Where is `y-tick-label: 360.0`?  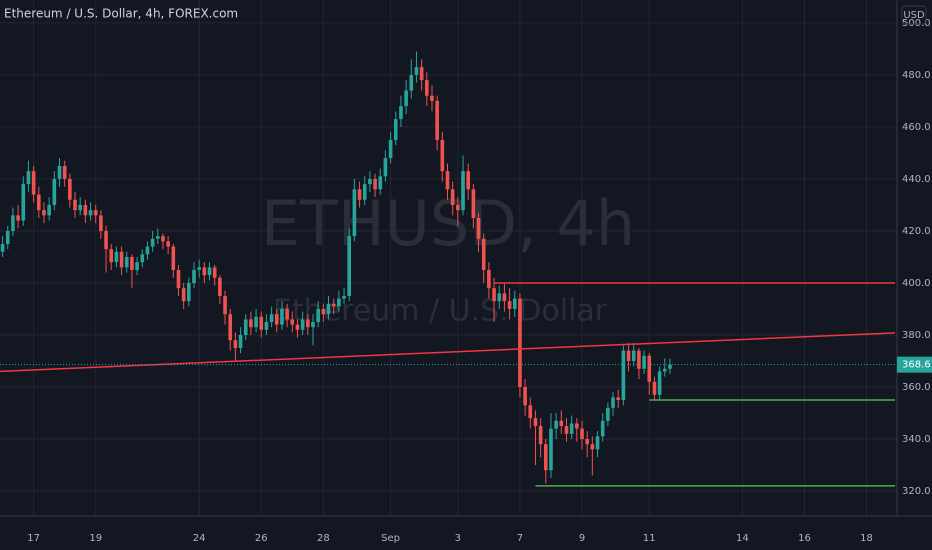 y-tick-label: 360.0 is located at coordinates (916, 387).